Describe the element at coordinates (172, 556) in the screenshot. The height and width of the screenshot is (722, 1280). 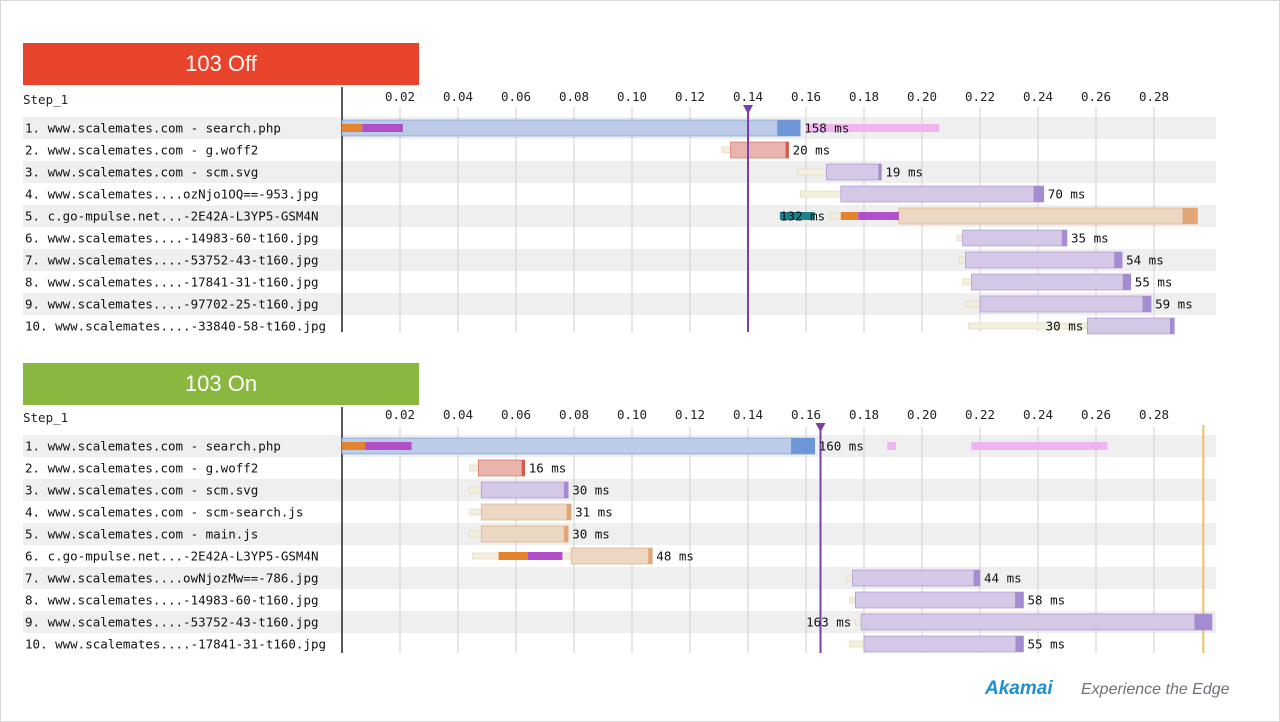
I see `request-label: 6. c.go-mpulse.net...-2E42A-L3YP5-GSM4N` at that location.